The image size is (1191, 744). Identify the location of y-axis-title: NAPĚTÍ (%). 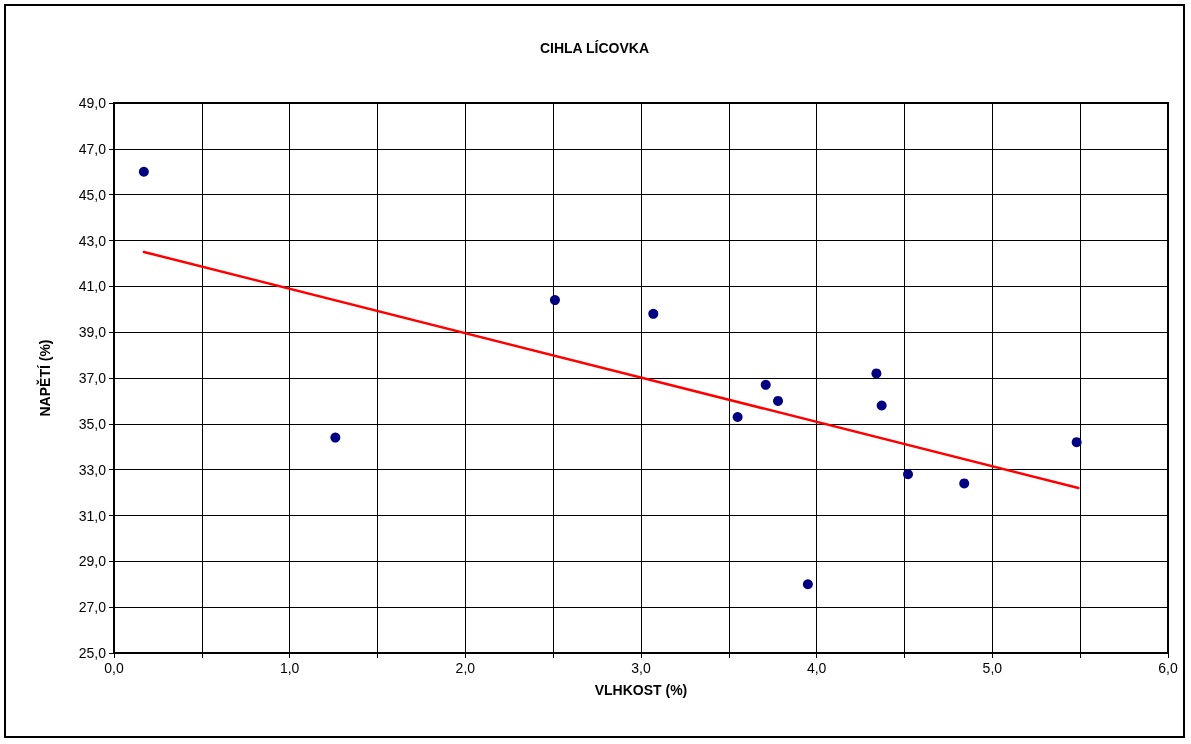
(44, 378).